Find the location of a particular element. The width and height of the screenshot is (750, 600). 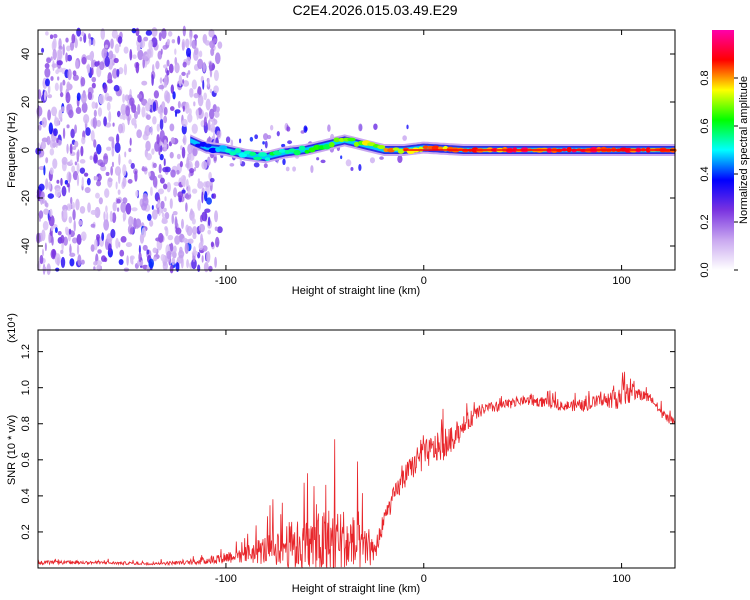

snr-y-tick-label: 0.8 is located at coordinates (26, 423).